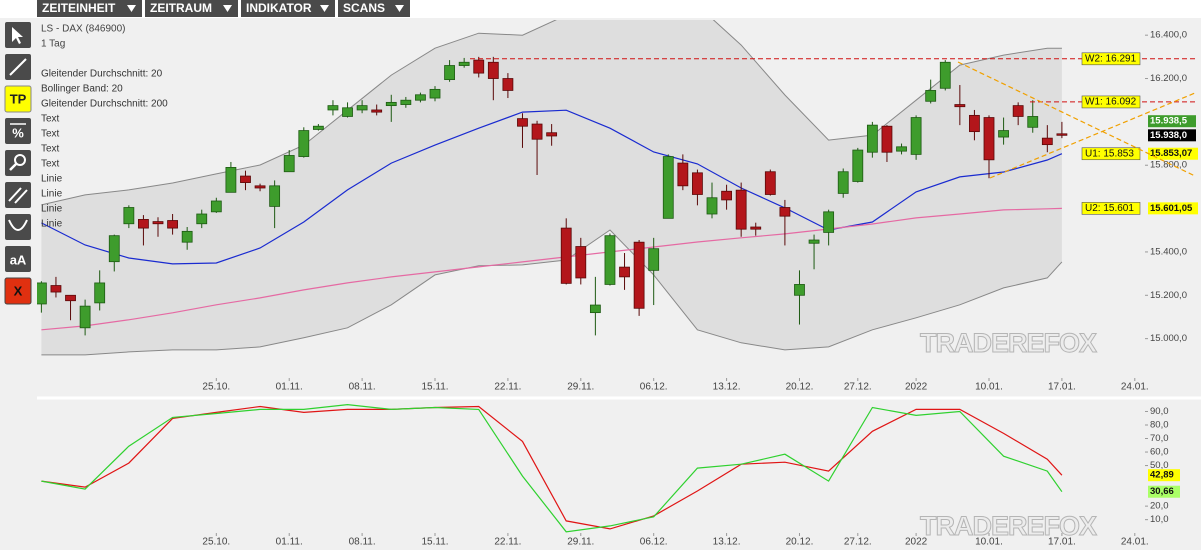  Describe the element at coordinates (1008, 343) in the screenshot. I see `watermark: TRADEREFOX` at that location.